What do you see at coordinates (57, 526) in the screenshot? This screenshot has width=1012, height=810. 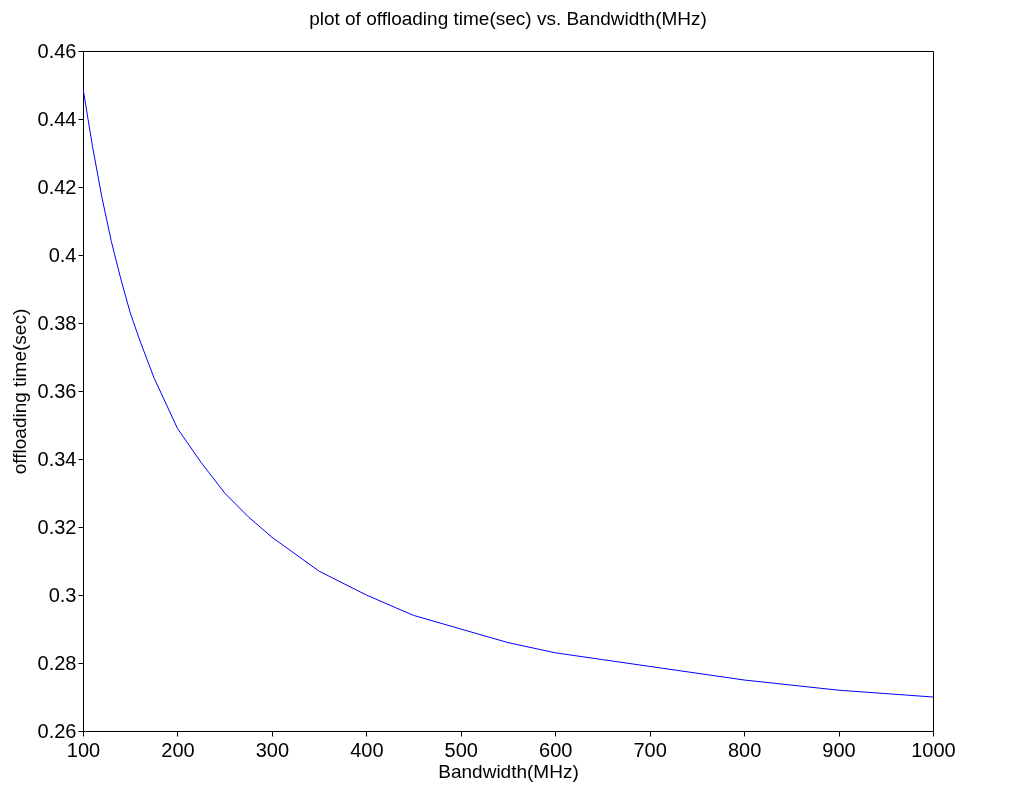 I see `y-tick-label: 0.32` at bounding box center [57, 526].